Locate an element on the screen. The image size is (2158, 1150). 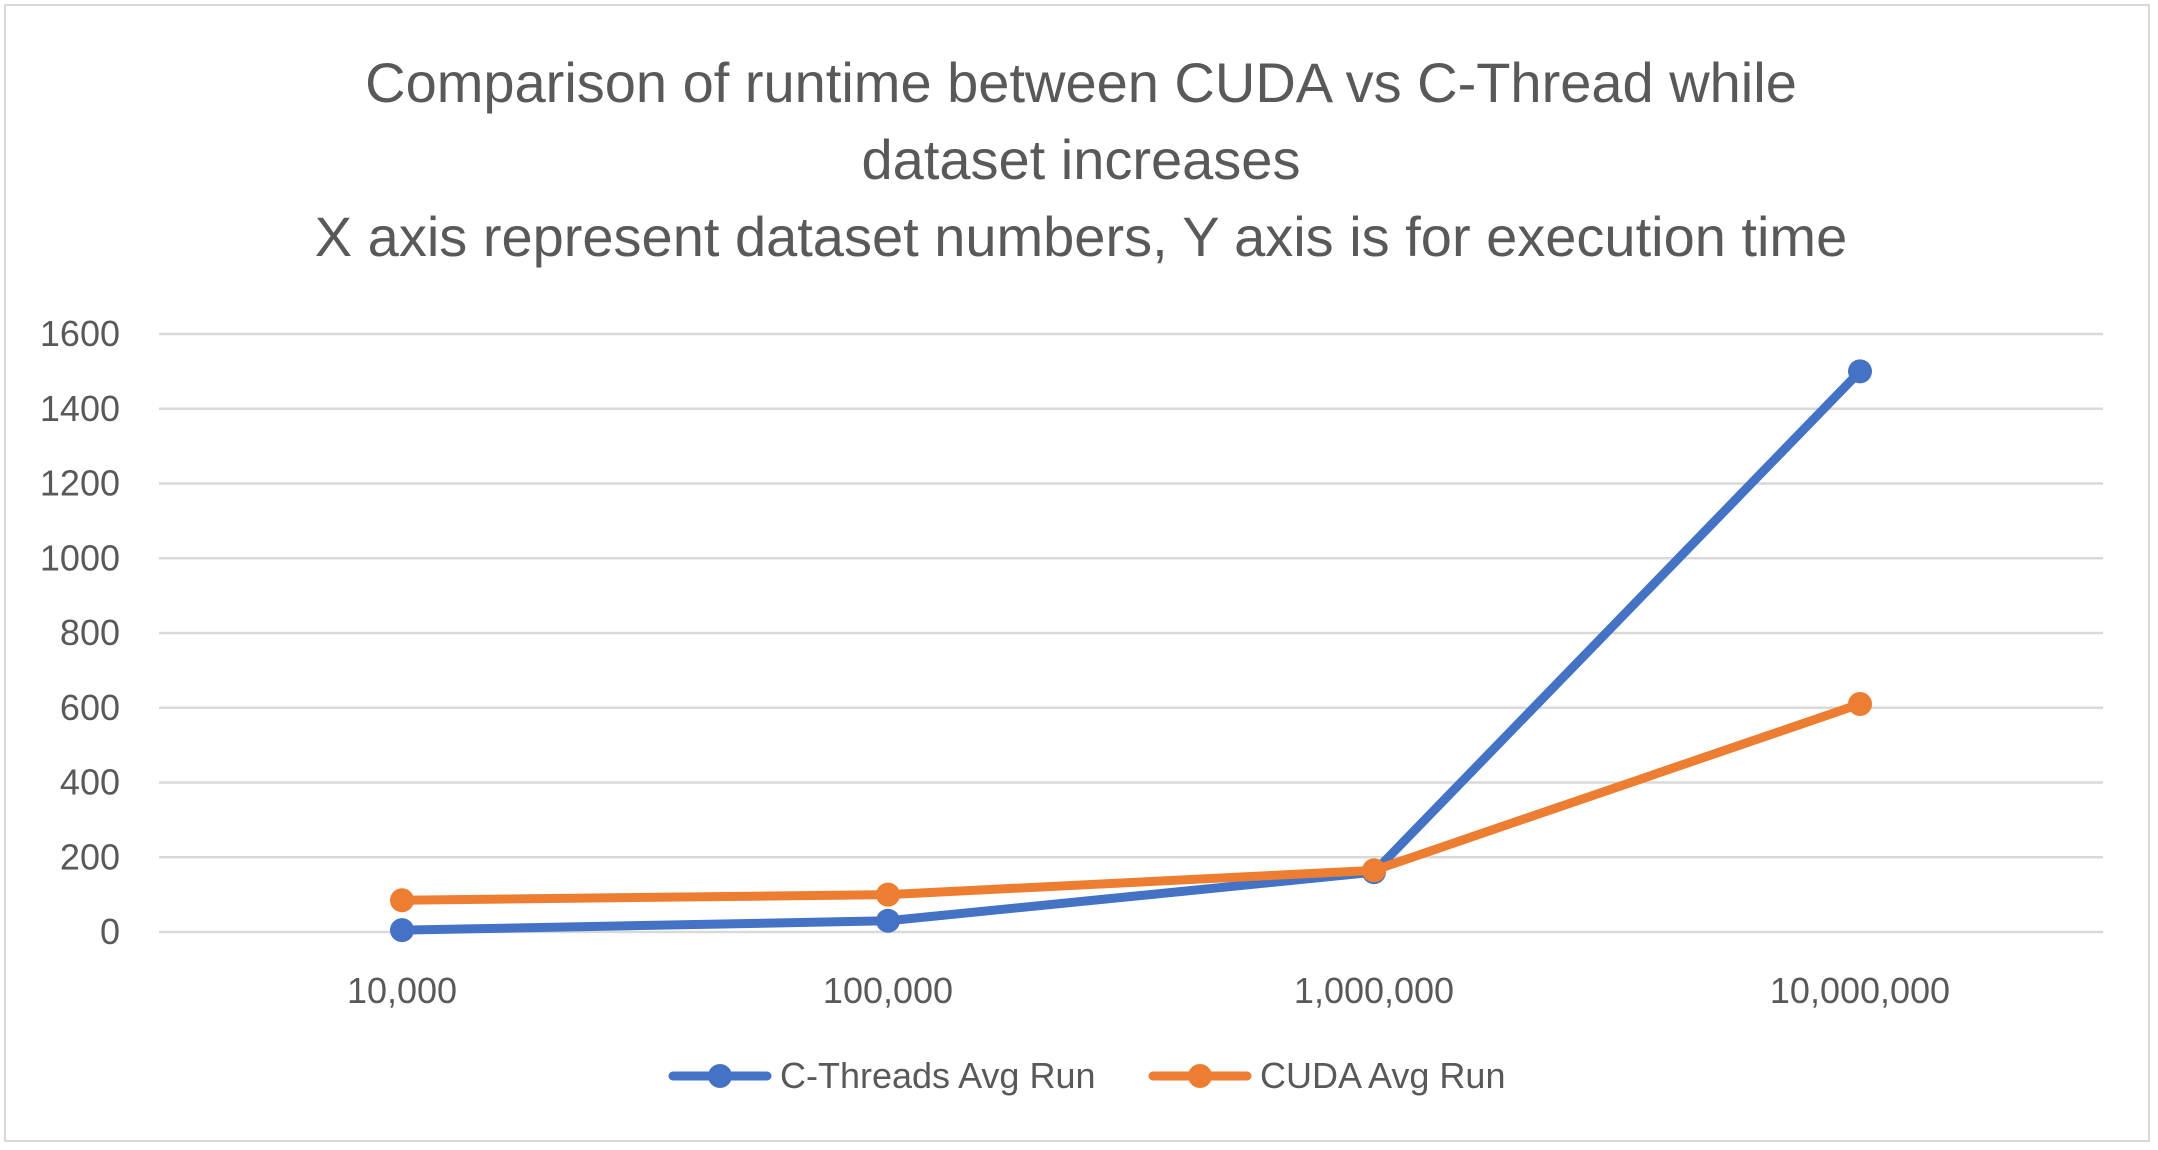
x-tick-label: 100,000 is located at coordinates (888, 990).